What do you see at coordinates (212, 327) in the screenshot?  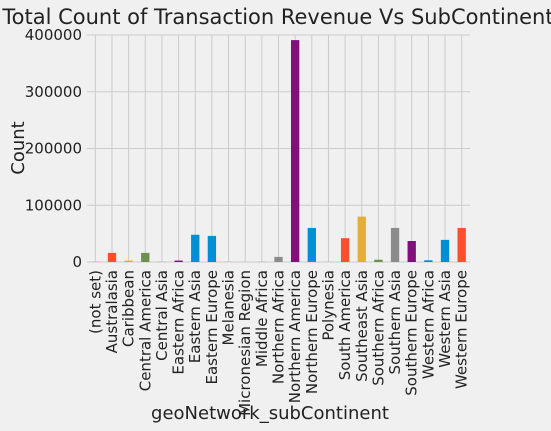 I see `x-tick-label: Eastern Europe` at bounding box center [212, 327].